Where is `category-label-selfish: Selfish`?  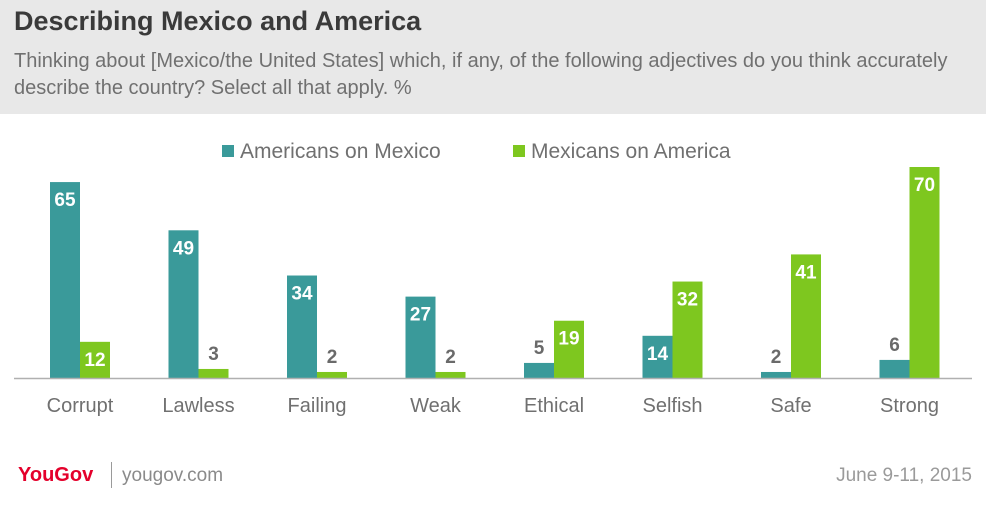
category-label-selfish: Selfish is located at coordinates (672, 406).